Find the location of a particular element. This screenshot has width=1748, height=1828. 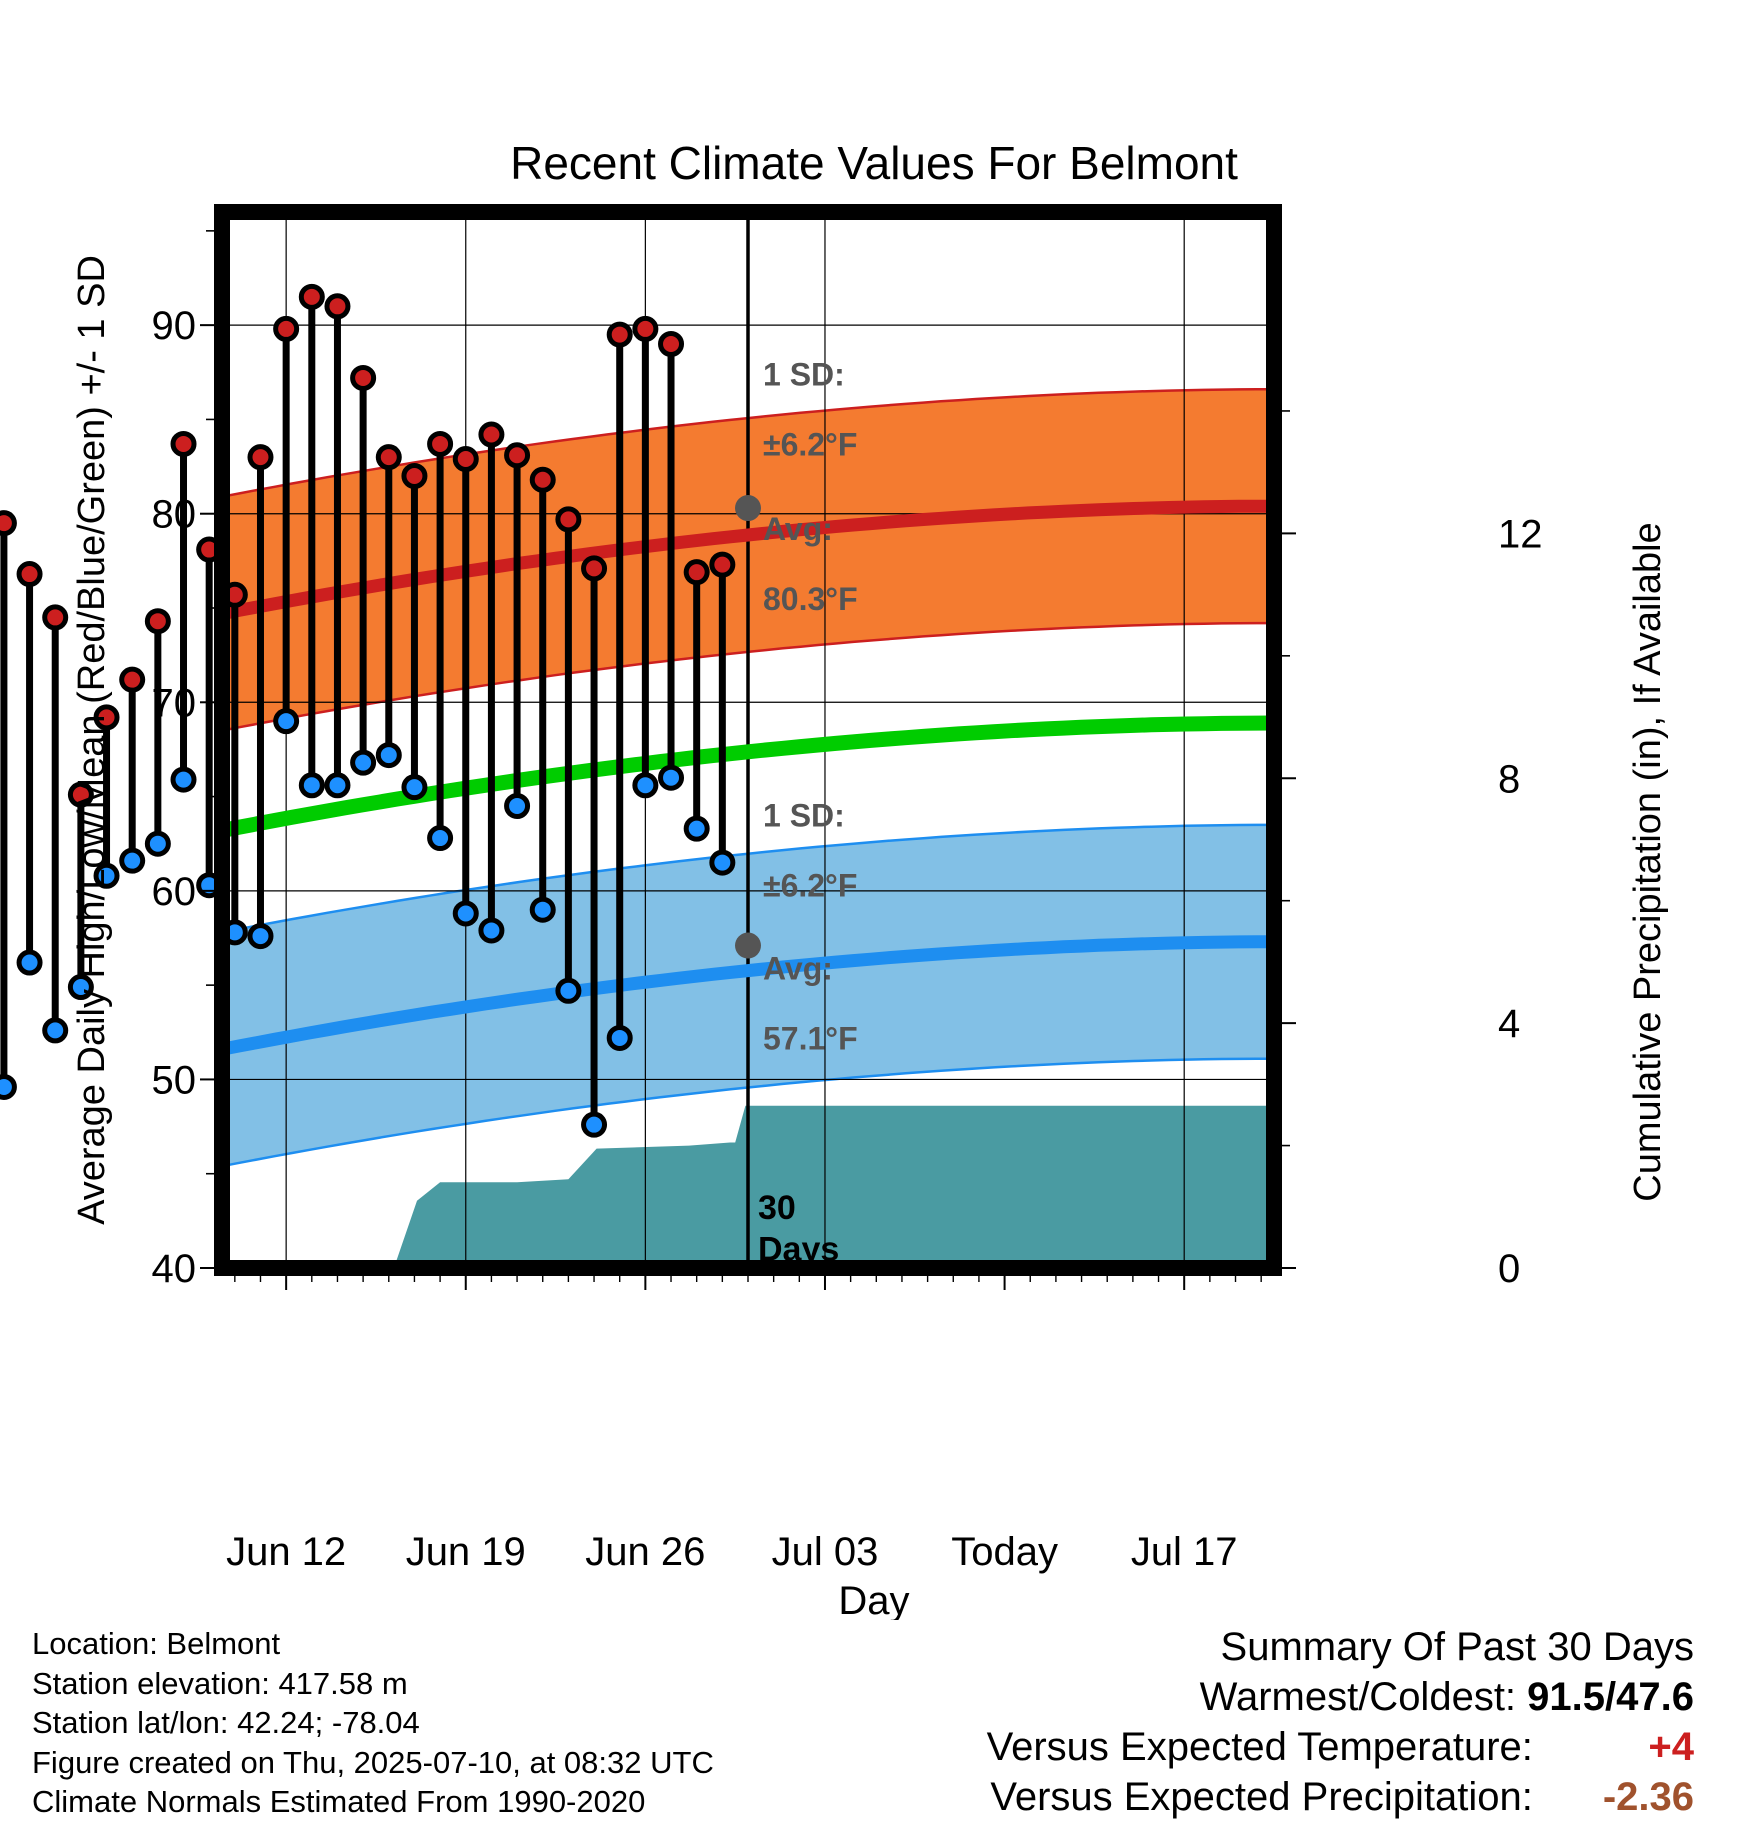

high-avg-value: 80.3°F is located at coordinates (810, 599).